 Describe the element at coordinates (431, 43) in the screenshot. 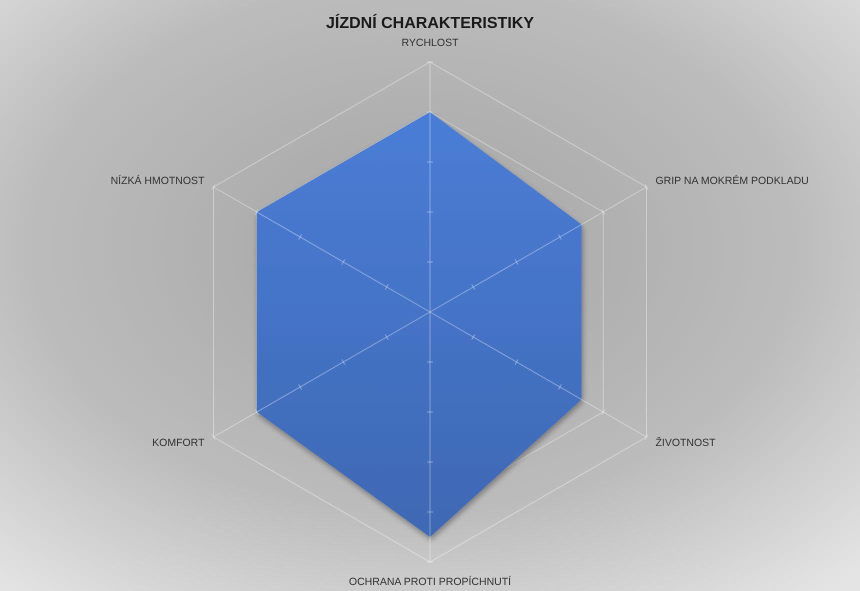

I see `spoke-label: RYCHLOST` at that location.